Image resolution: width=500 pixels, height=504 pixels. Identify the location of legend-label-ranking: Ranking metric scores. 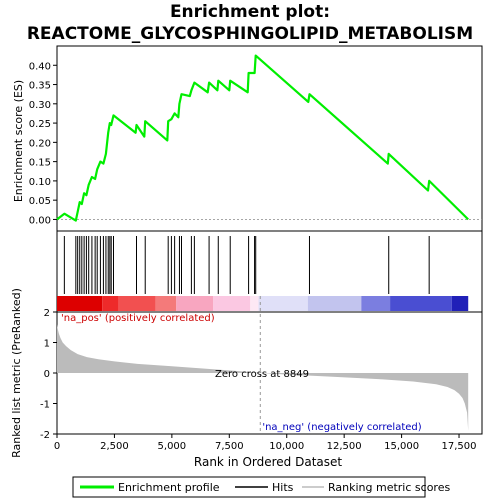
(389, 487).